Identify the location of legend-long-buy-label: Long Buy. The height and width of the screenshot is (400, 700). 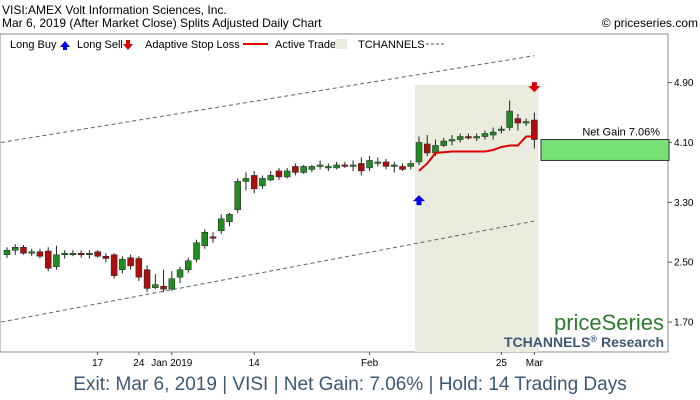
(33, 45).